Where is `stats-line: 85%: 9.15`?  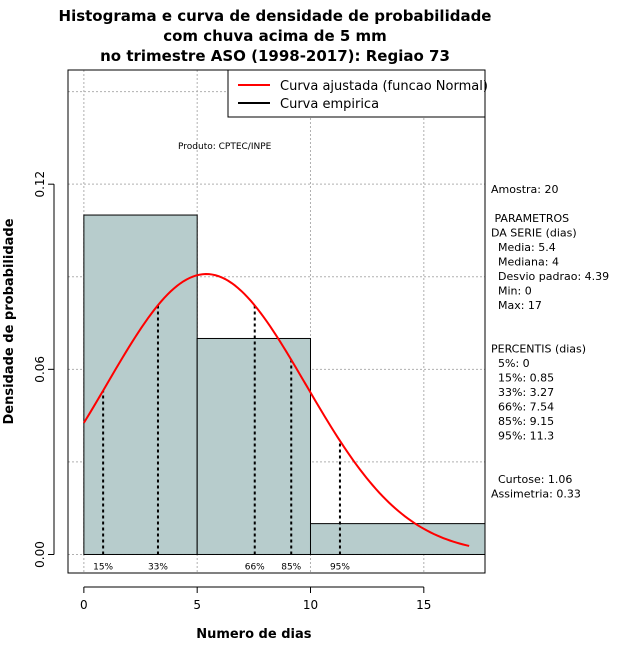
stats-line: 85%: 9.15 is located at coordinates (522, 421).